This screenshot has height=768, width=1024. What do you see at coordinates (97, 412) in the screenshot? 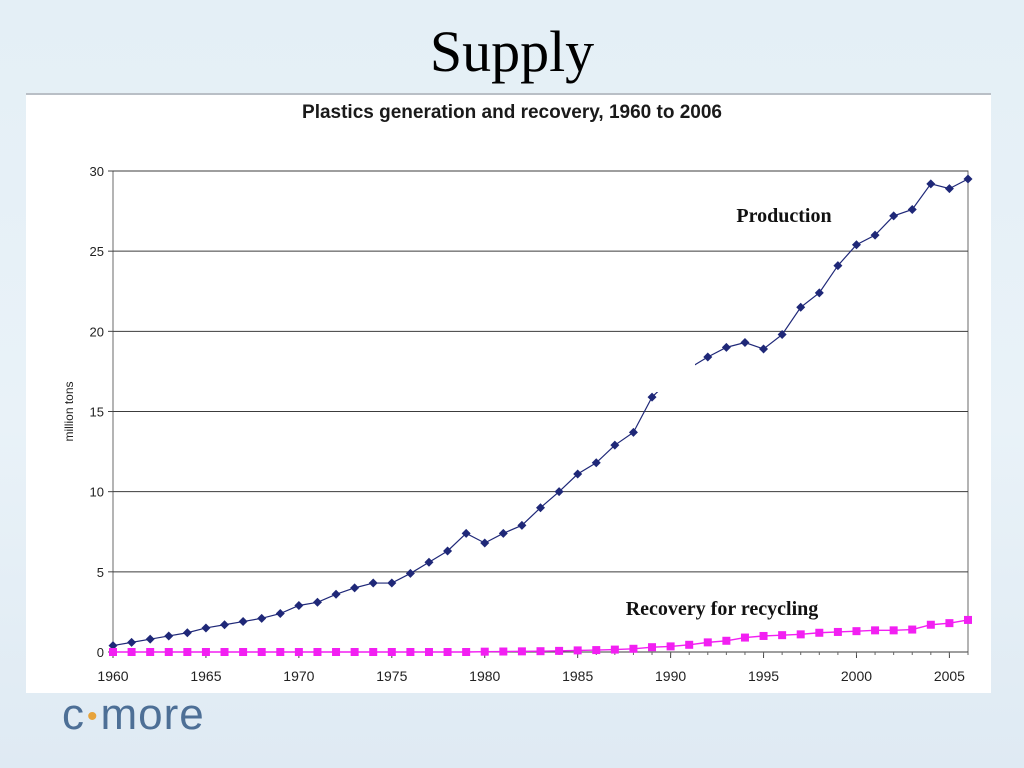
I see `y-tick-label: 15` at bounding box center [97, 412].